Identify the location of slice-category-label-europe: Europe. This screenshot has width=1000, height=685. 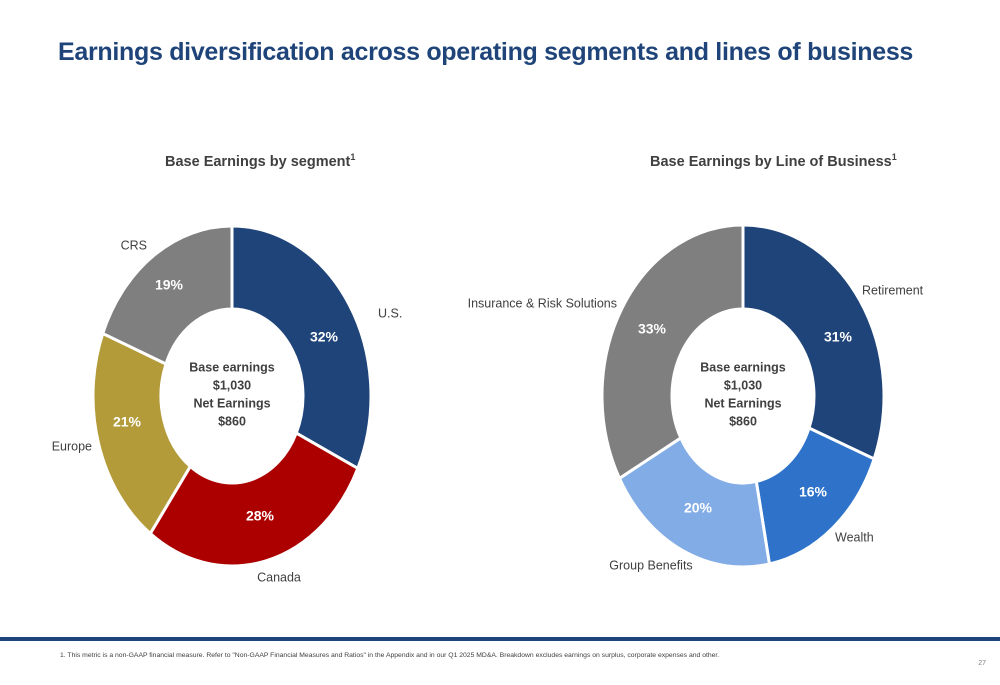
(72, 446).